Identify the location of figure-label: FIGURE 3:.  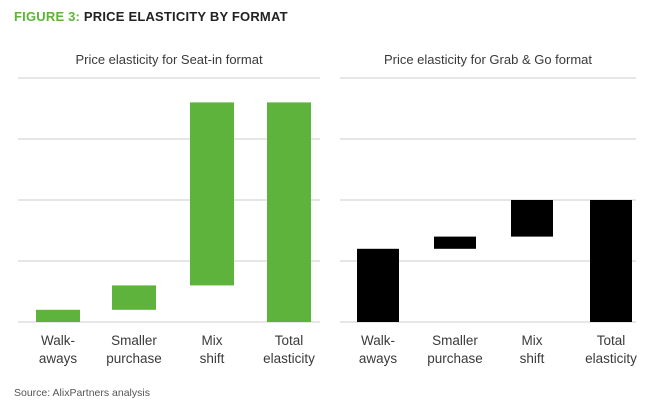
(47, 16).